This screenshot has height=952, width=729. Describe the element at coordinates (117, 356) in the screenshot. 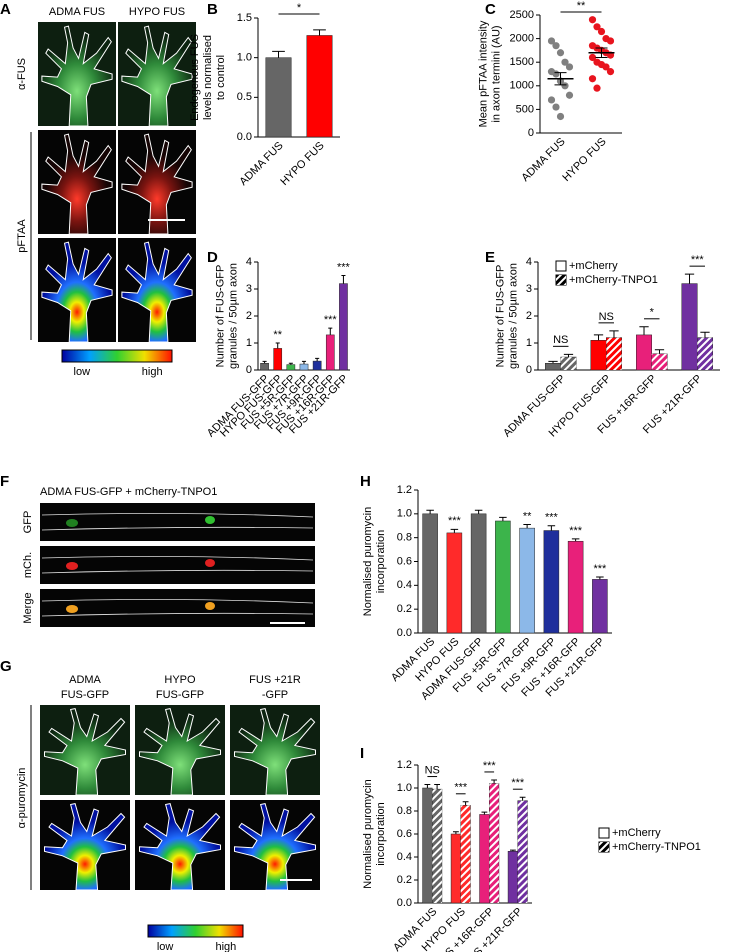

I see `colorbar` at that location.